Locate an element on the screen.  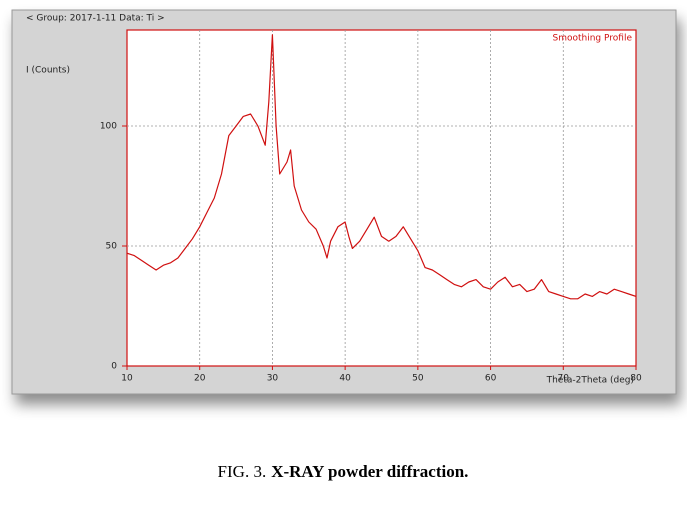
x-tick-label: 10 is located at coordinates (127, 379).